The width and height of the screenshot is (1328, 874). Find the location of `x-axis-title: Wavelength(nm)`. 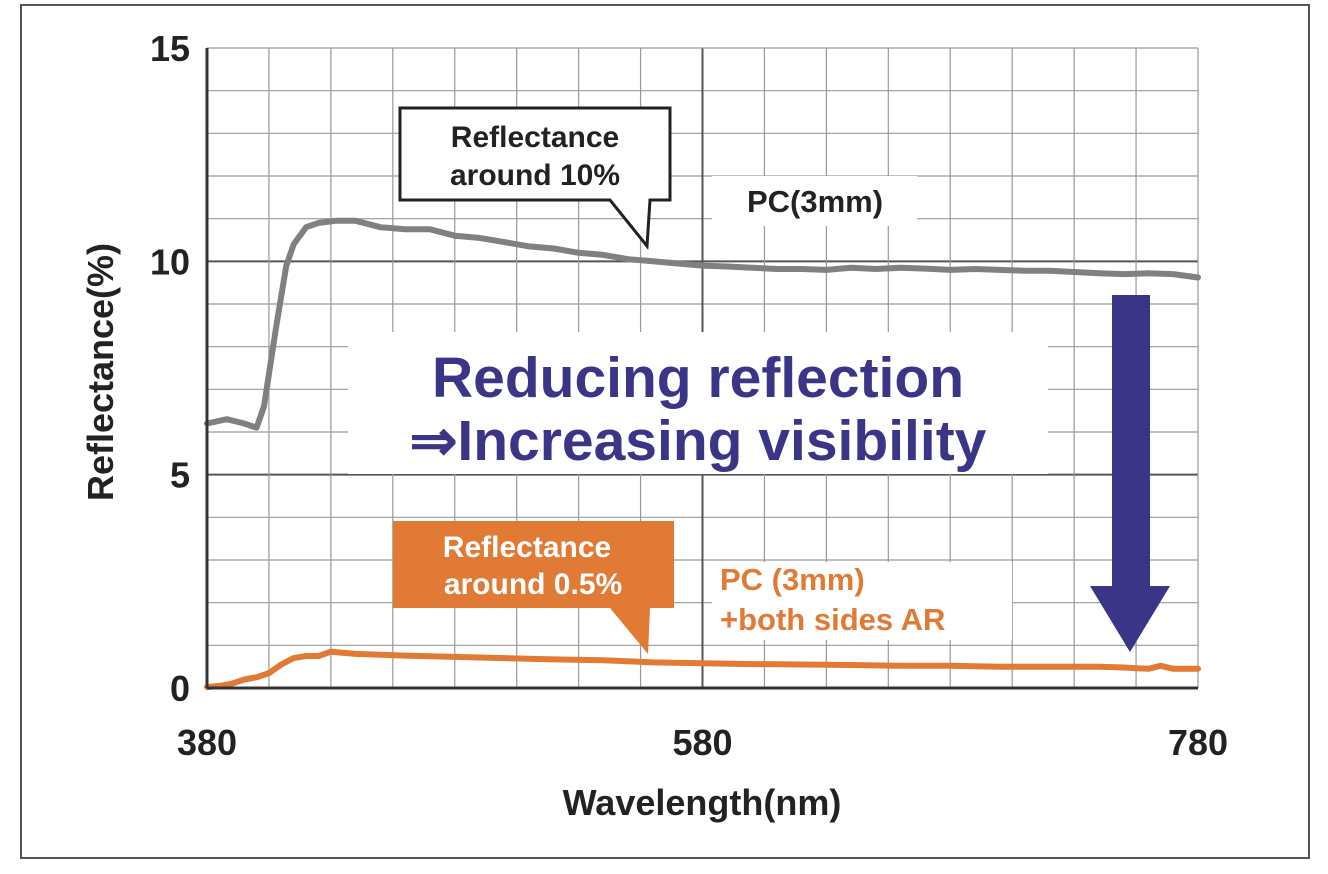

x-axis-title: Wavelength(nm) is located at coordinates (702, 802).